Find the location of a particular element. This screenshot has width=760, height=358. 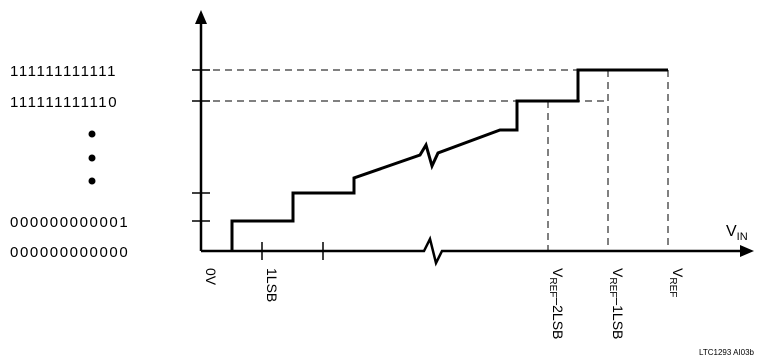

x-label-1lsb: 1LSB is located at coordinates (272, 285).